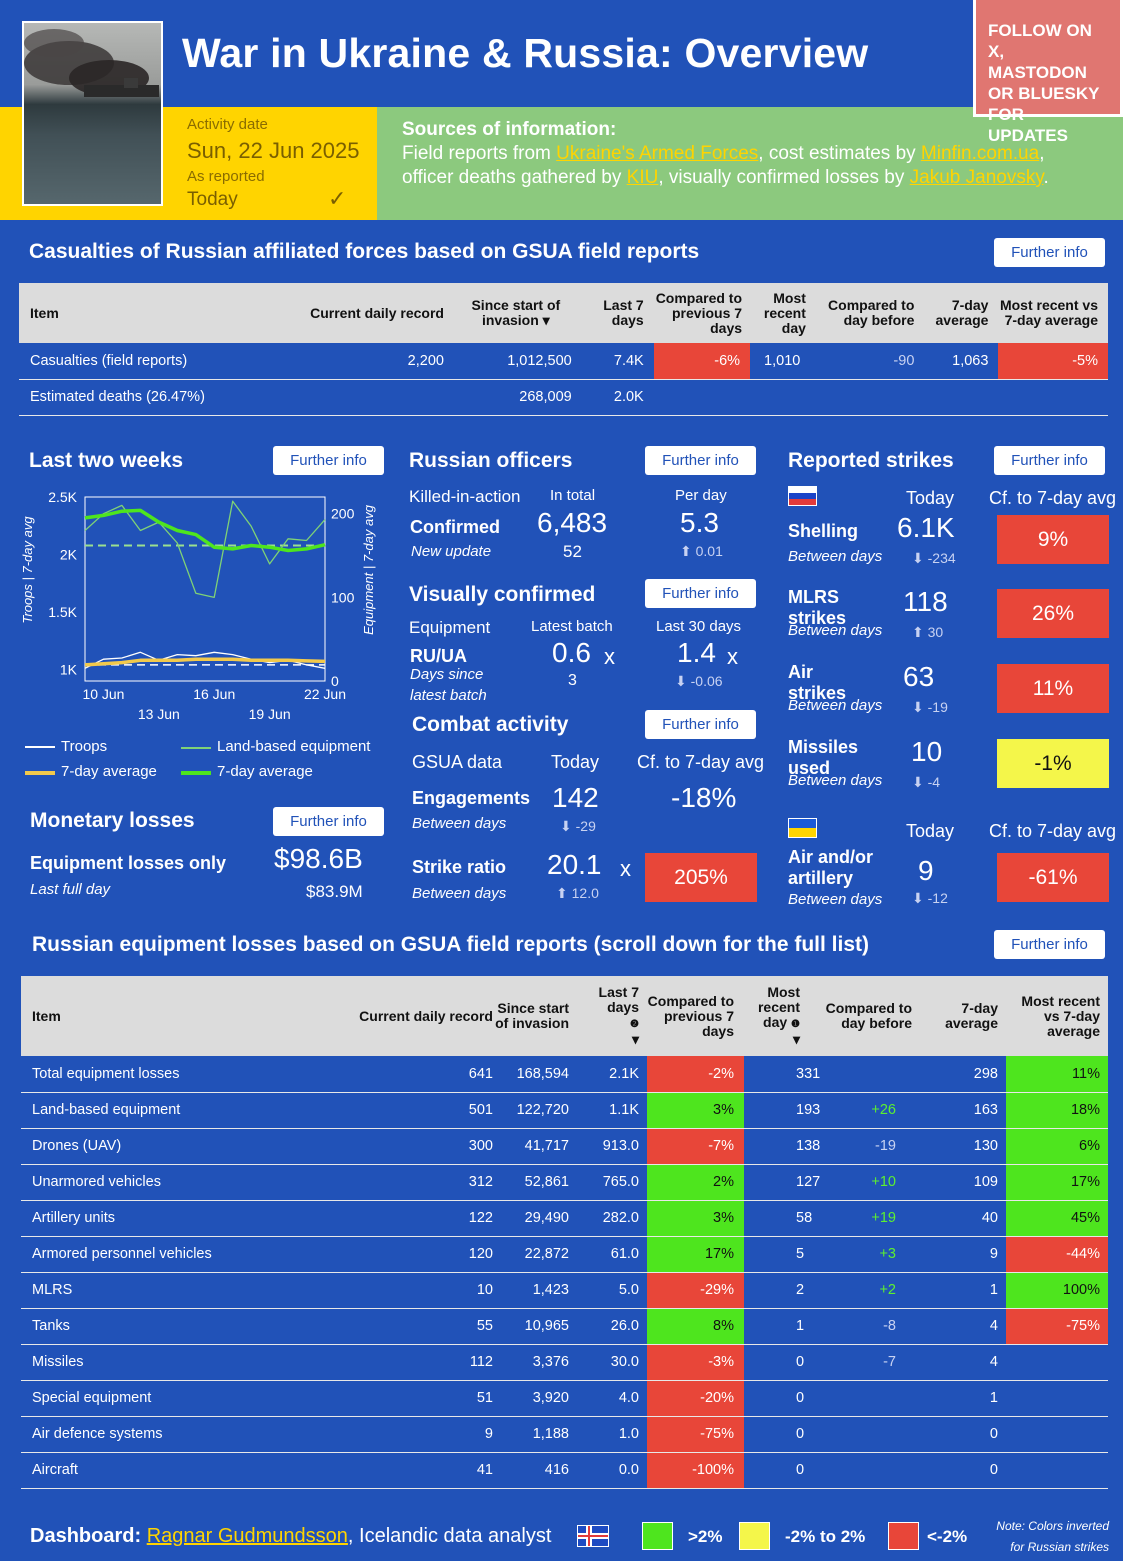  What do you see at coordinates (657, 153) in the screenshot?
I see `link-armed-forces: Ukraine's Armed Forces` at bounding box center [657, 153].